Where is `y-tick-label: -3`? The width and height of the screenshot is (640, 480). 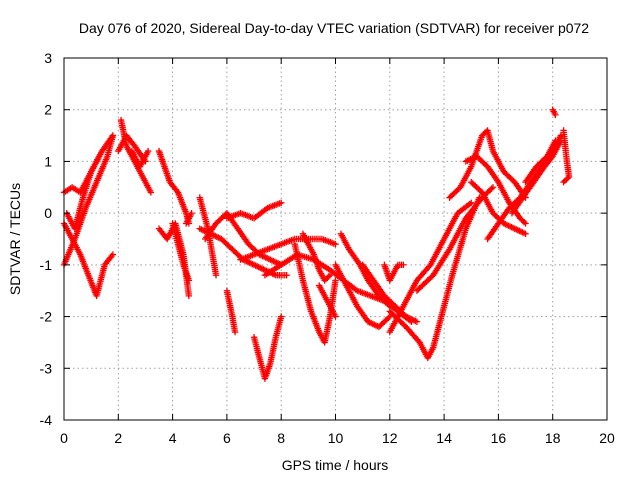
y-tick-label: -3 is located at coordinates (46, 368).